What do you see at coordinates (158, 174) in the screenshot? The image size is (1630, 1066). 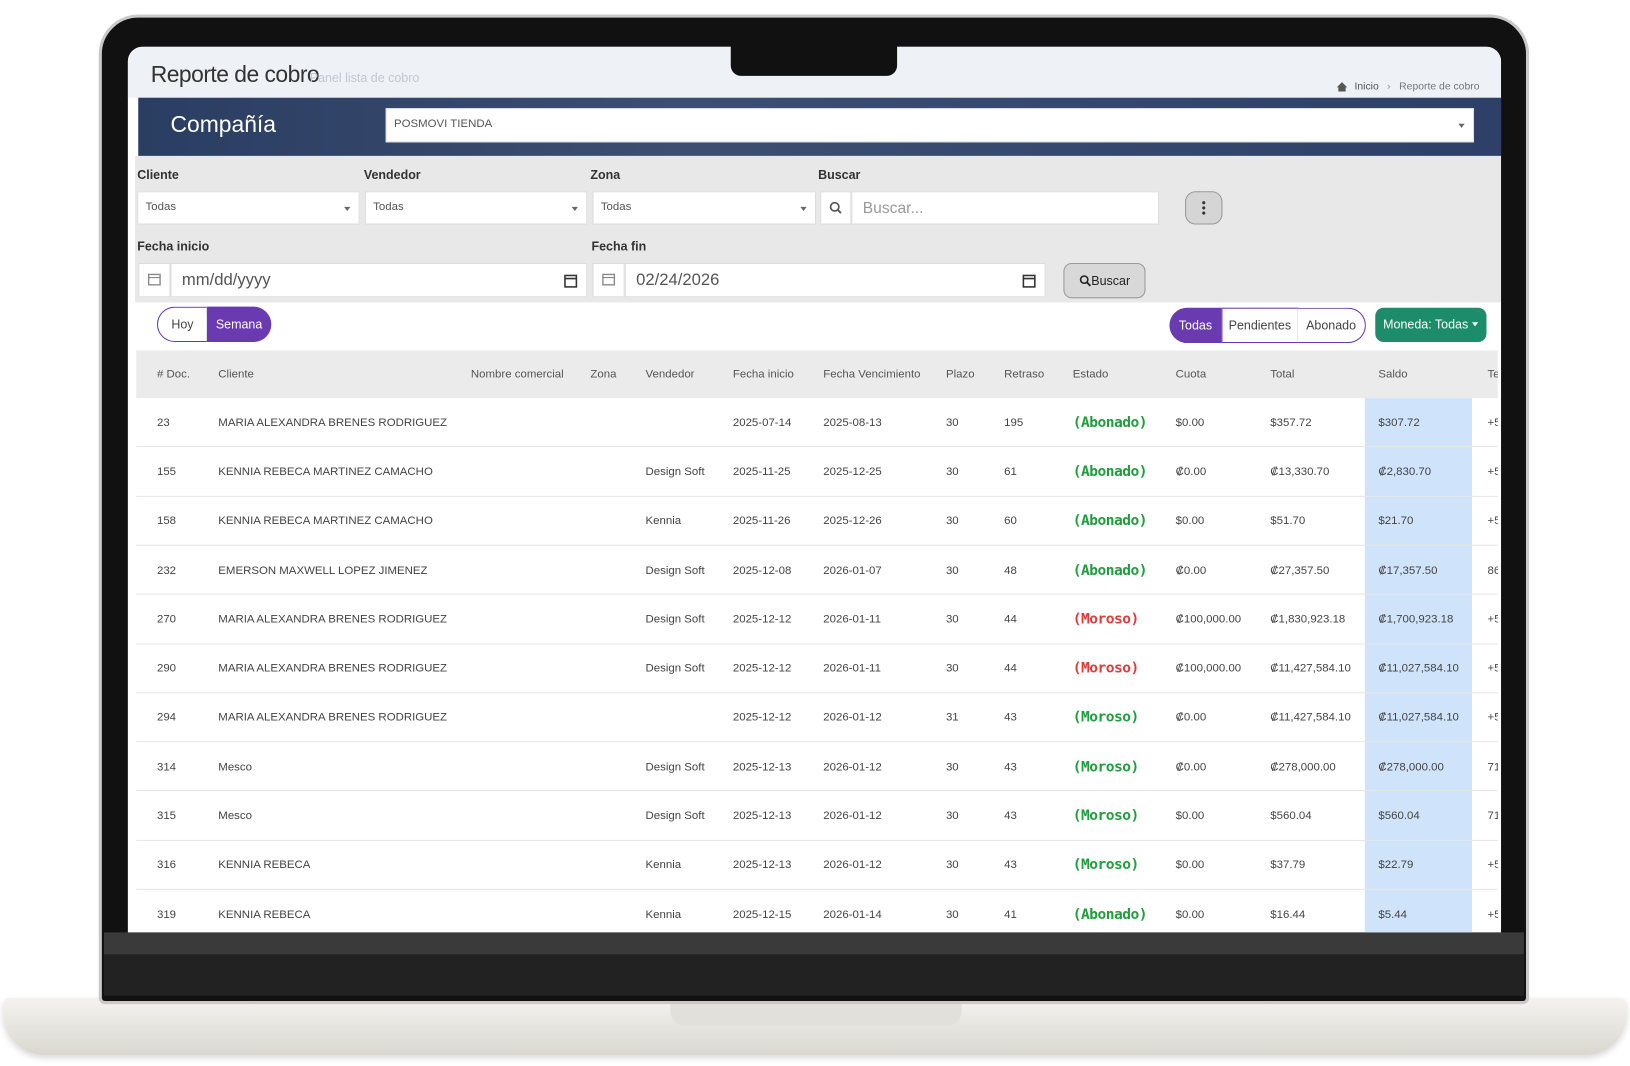 I see `filter-label: Cliente` at bounding box center [158, 174].